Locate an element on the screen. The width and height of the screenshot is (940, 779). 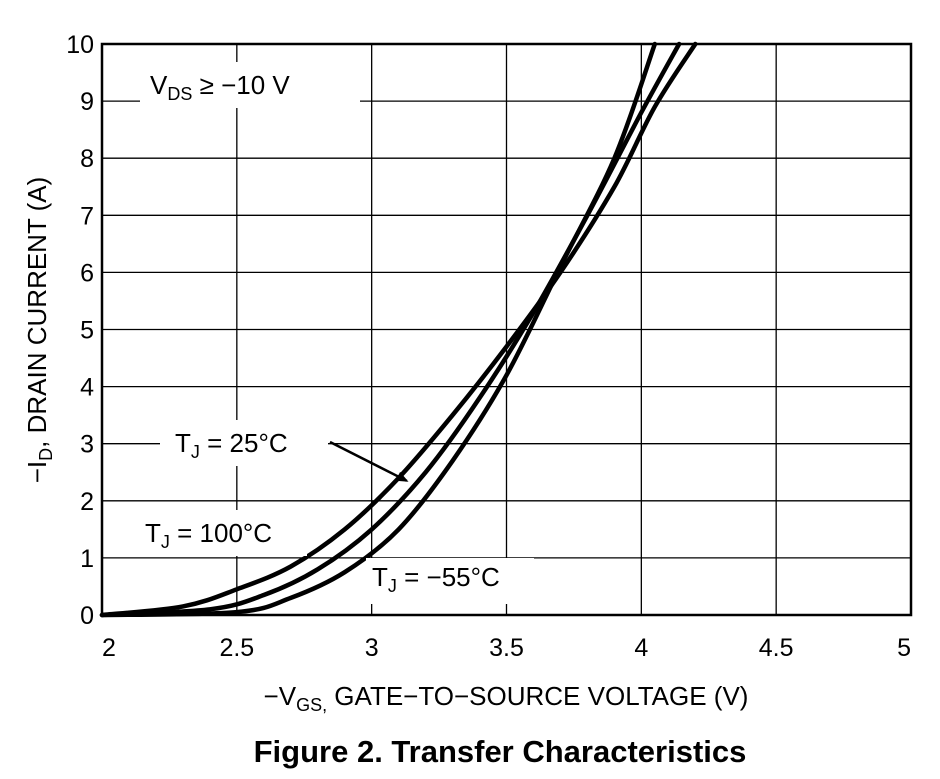
x-tick-labels: 2 2.5 3 3.5 4 4.5 5 is located at coordinates (506, 648).